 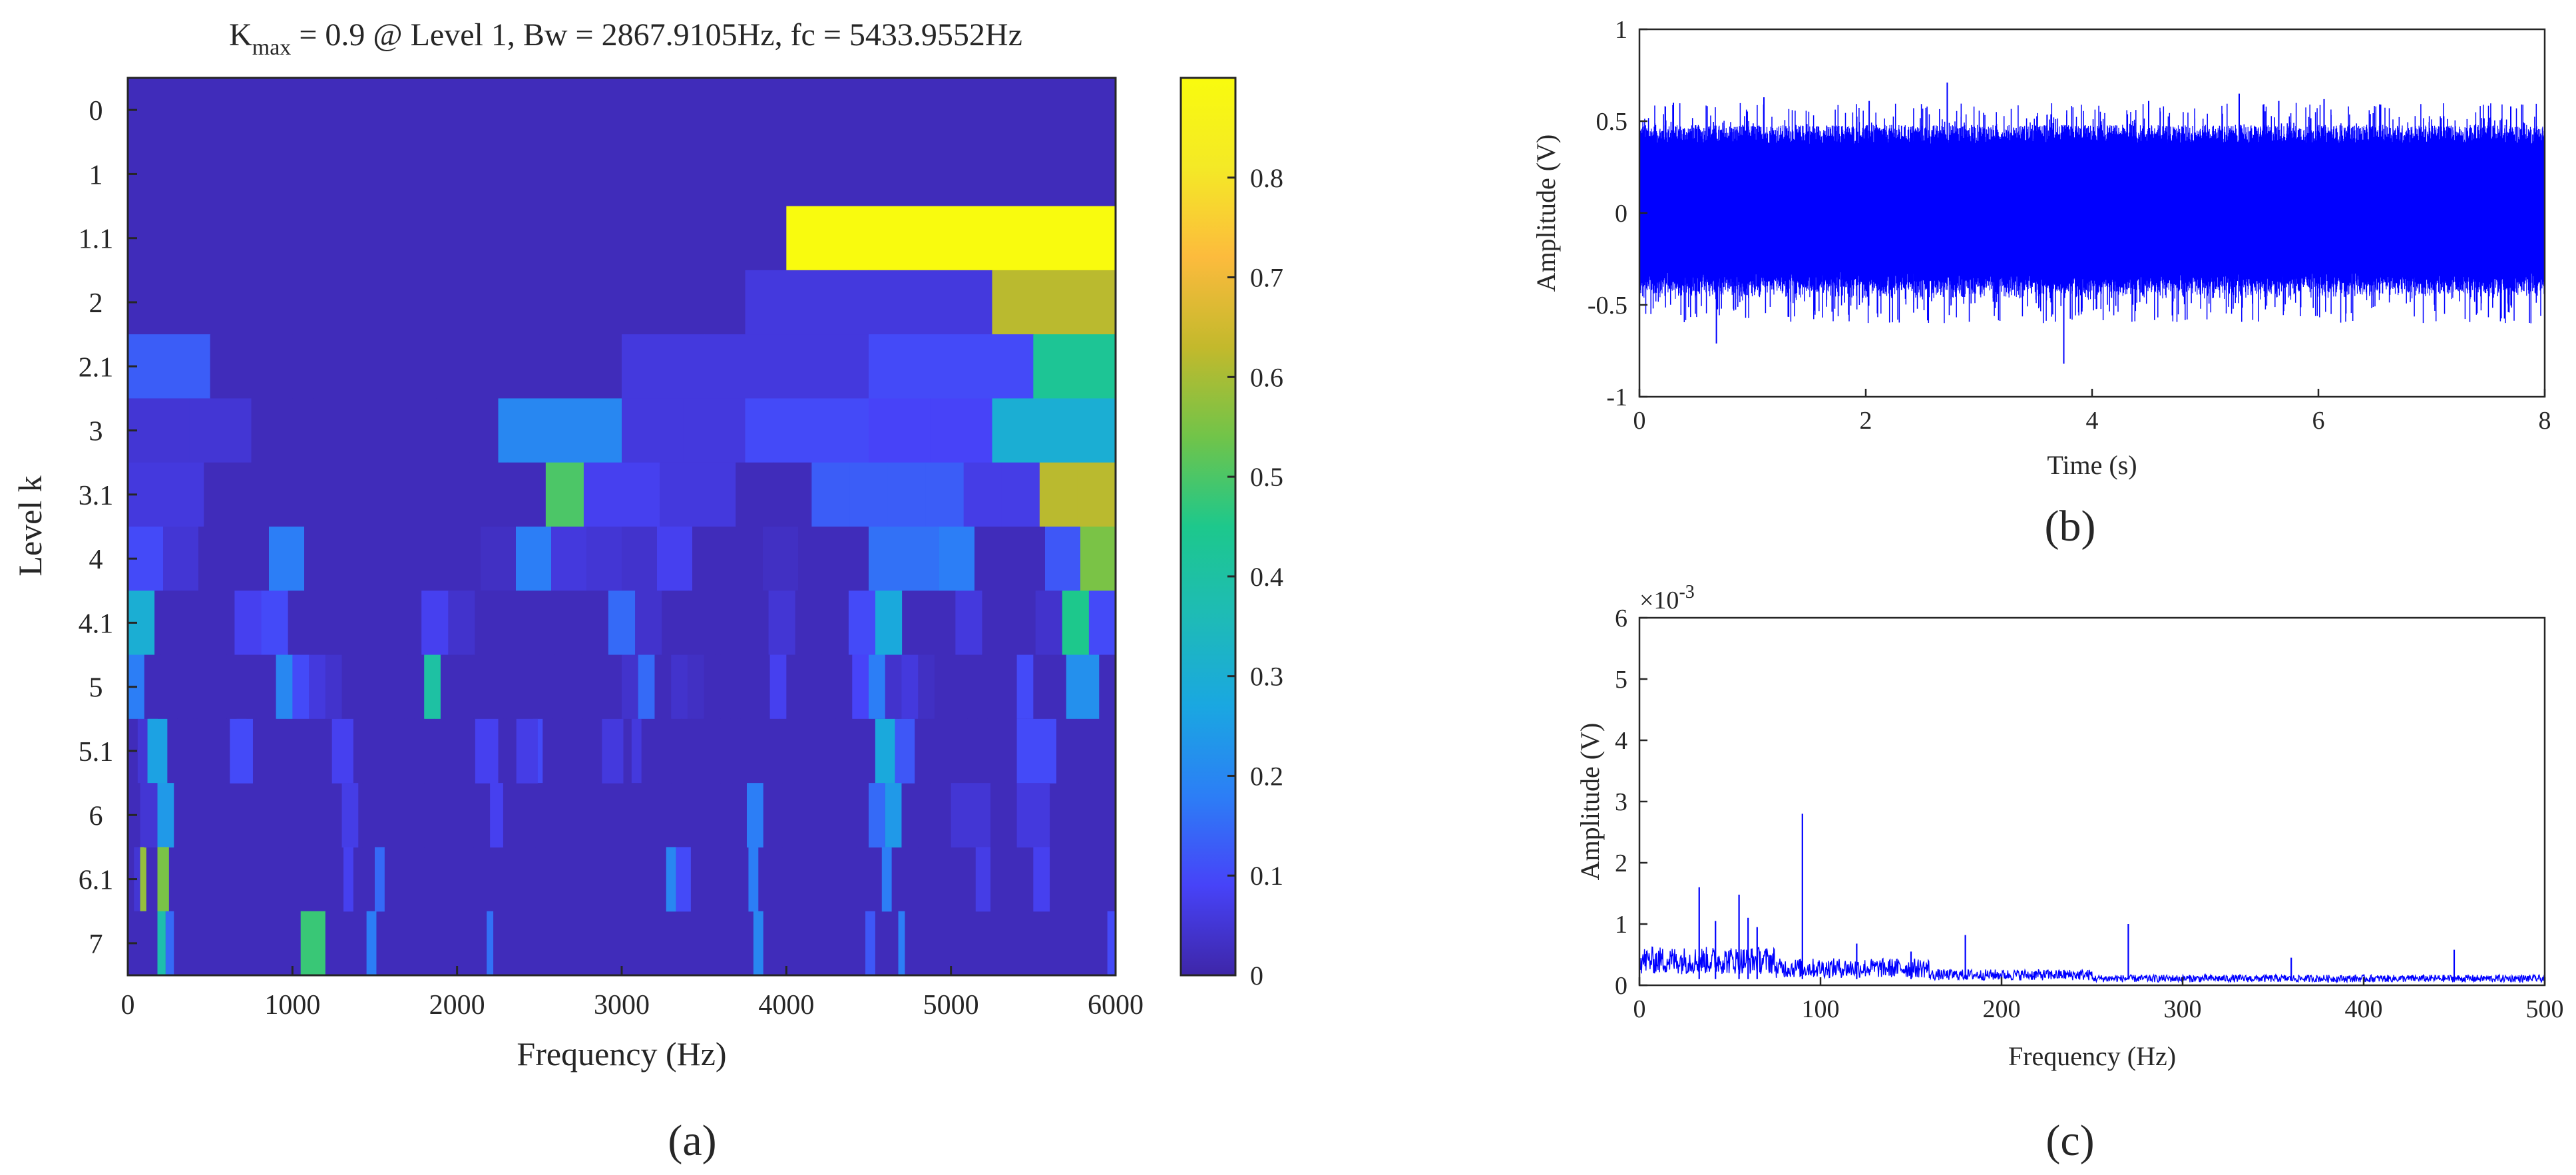 I want to click on time-signal-y-tick-label: -1, so click(x=1616, y=397).